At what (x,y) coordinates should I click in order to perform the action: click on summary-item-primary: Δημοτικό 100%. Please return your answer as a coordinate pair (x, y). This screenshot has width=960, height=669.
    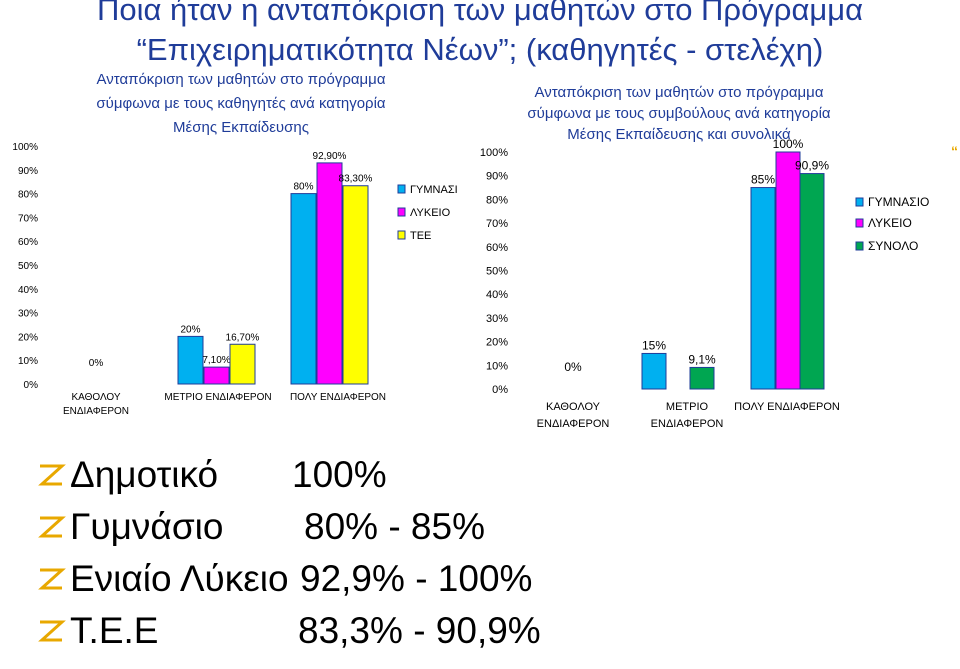
    Looking at the image, I should click on (336, 475).